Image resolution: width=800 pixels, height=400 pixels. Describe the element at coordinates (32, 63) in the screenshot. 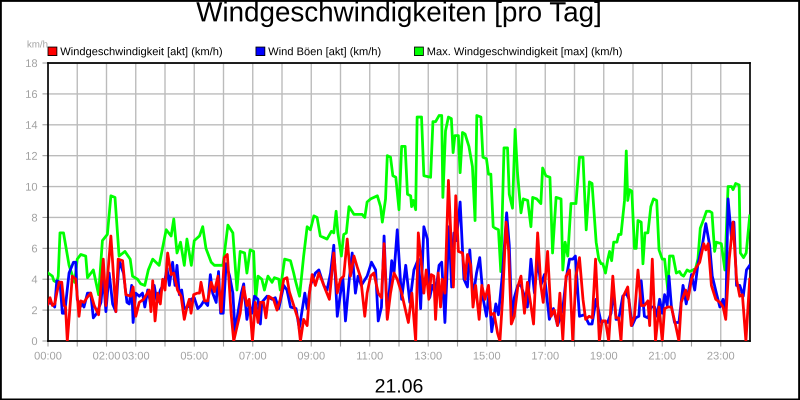

I see `y-tick-label: 18` at that location.